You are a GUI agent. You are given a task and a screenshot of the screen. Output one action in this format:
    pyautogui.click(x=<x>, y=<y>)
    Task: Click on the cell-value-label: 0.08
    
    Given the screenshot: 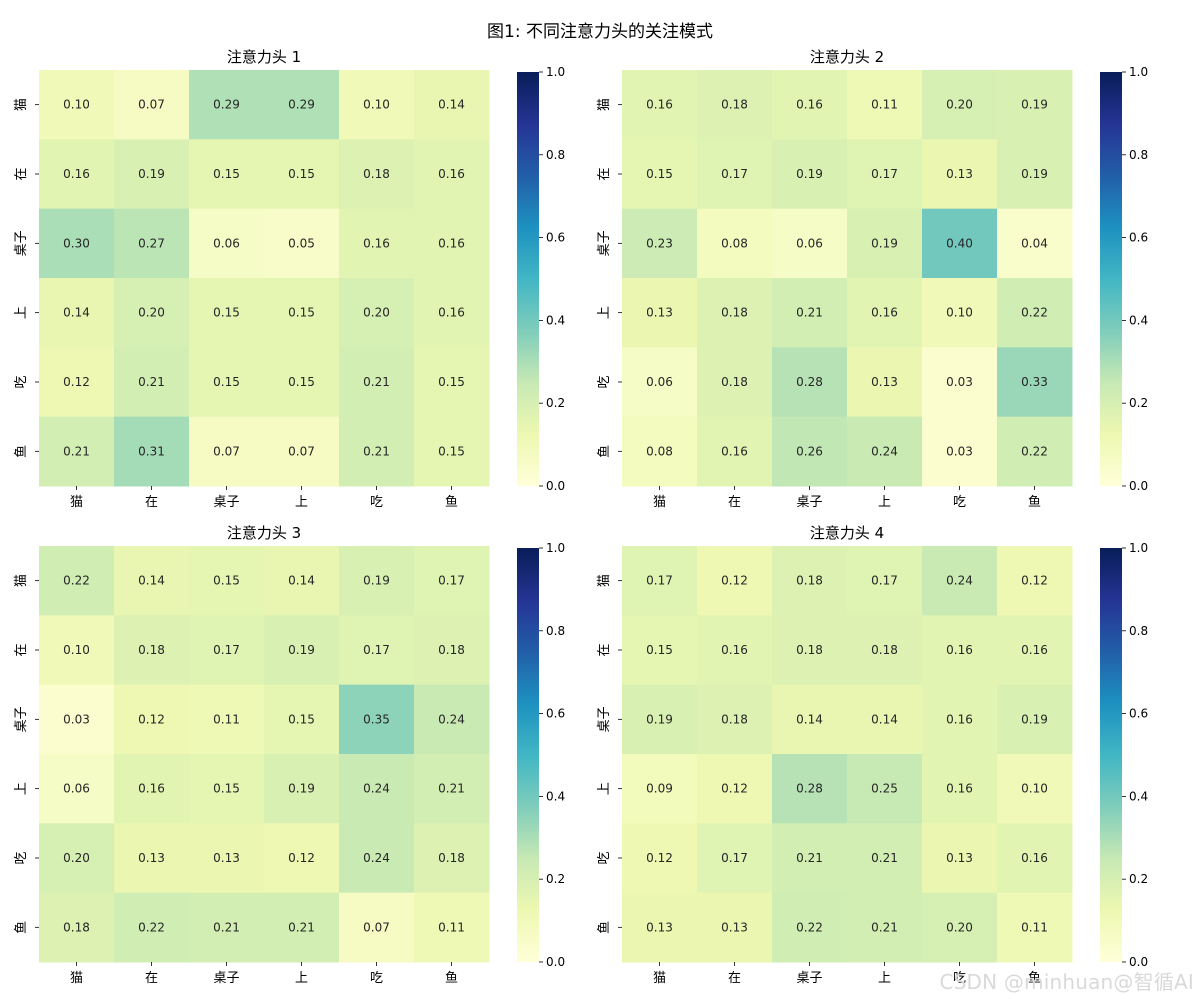 What is the action you would take?
    pyautogui.click(x=734, y=243)
    